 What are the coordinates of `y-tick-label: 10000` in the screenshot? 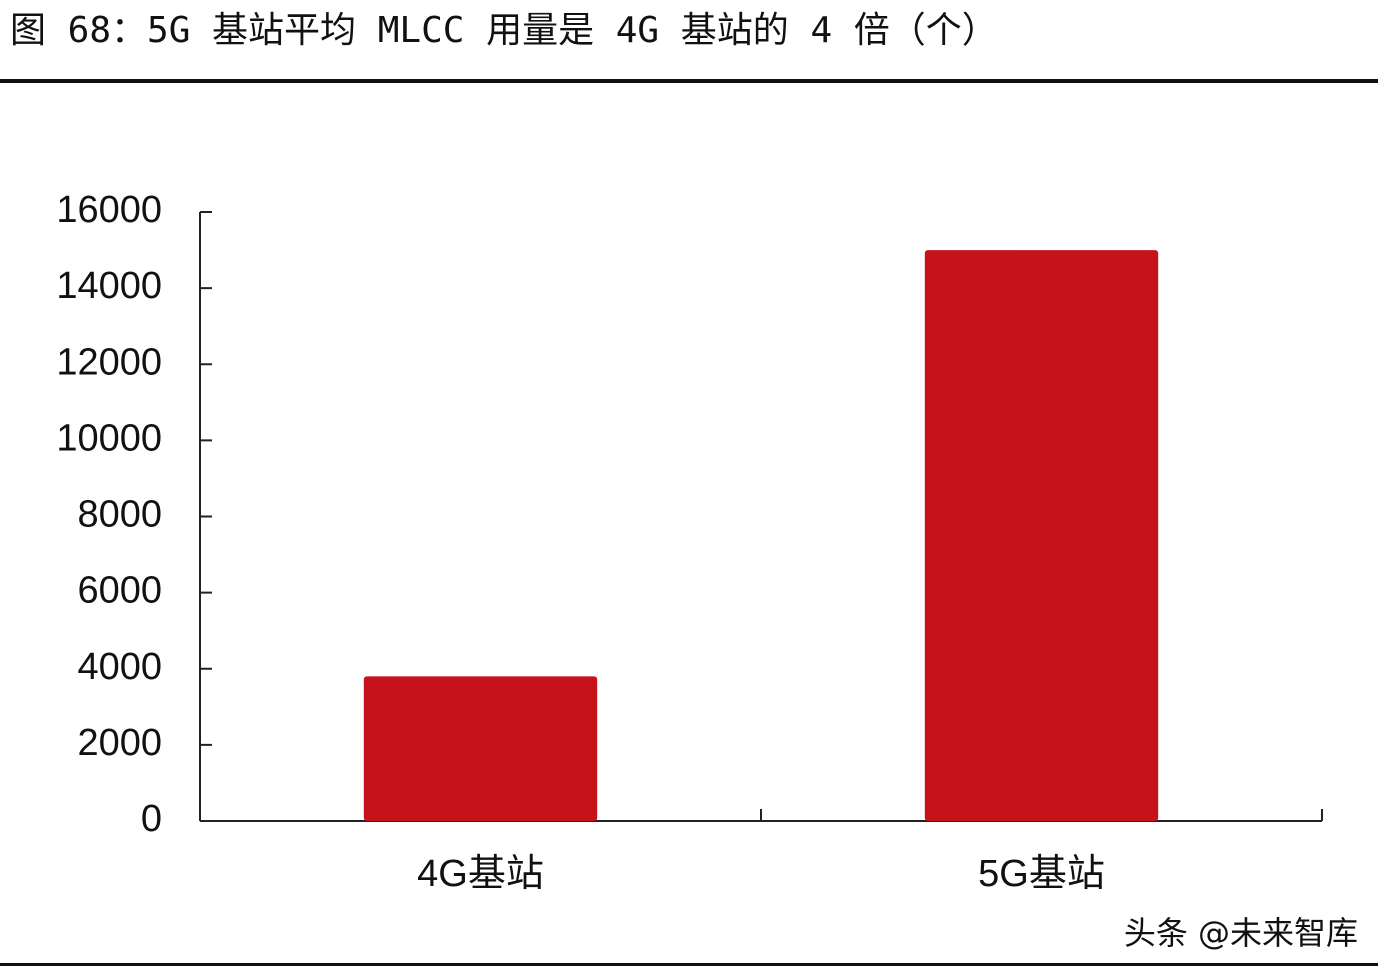 It's located at (109, 438).